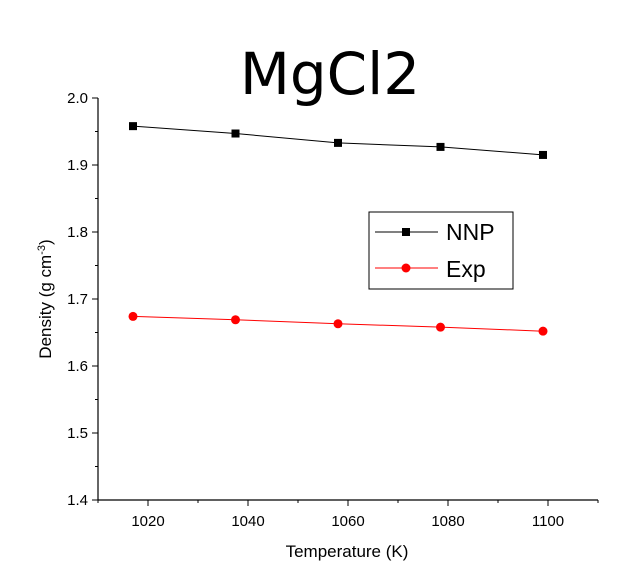 The image size is (632, 573). What do you see at coordinates (77, 500) in the screenshot?
I see `y-tick-label: 1.4` at bounding box center [77, 500].